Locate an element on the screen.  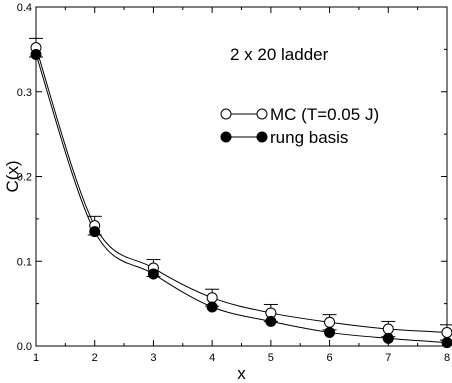
legend-marker-mc-left is located at coordinates (226, 114).